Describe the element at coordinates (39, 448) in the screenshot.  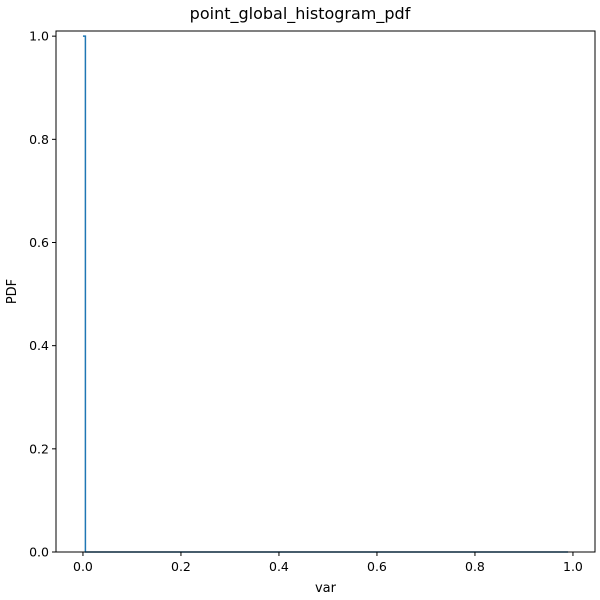
I see `y-tick-label: 0.2` at that location.